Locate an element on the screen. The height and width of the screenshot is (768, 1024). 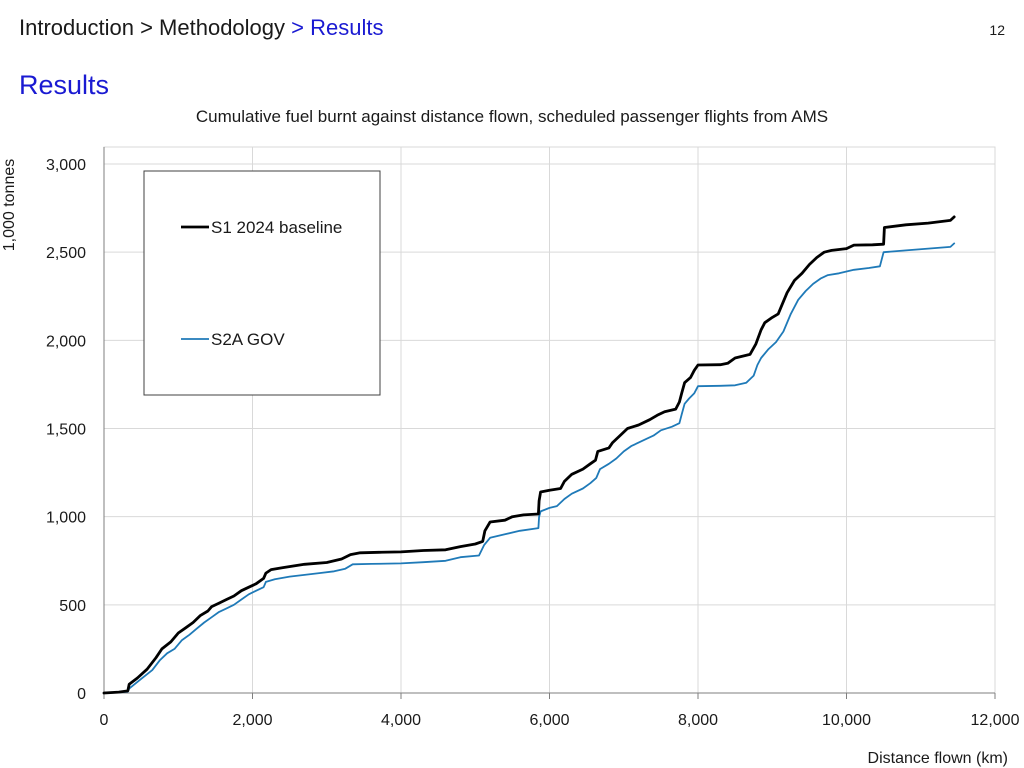
x-tick-label: 12,000 is located at coordinates (995, 720).